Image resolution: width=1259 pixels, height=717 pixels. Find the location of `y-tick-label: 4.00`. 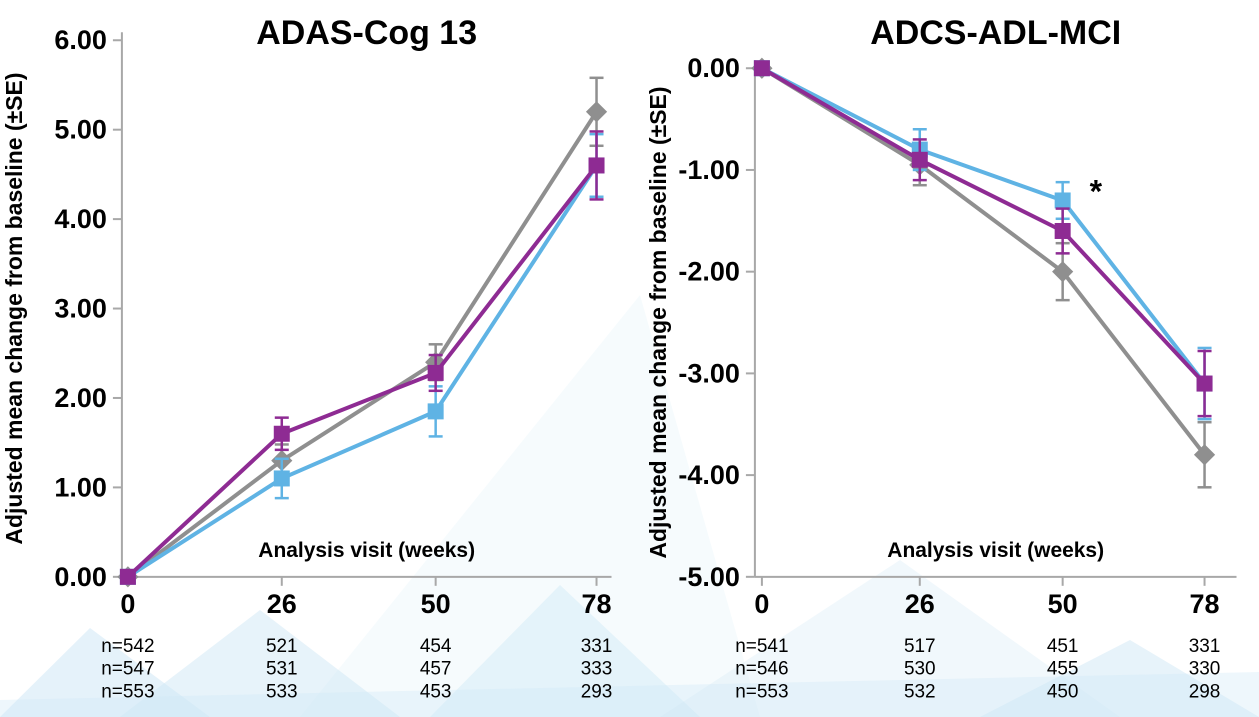

y-tick-label: 4.00 is located at coordinates (80, 219).